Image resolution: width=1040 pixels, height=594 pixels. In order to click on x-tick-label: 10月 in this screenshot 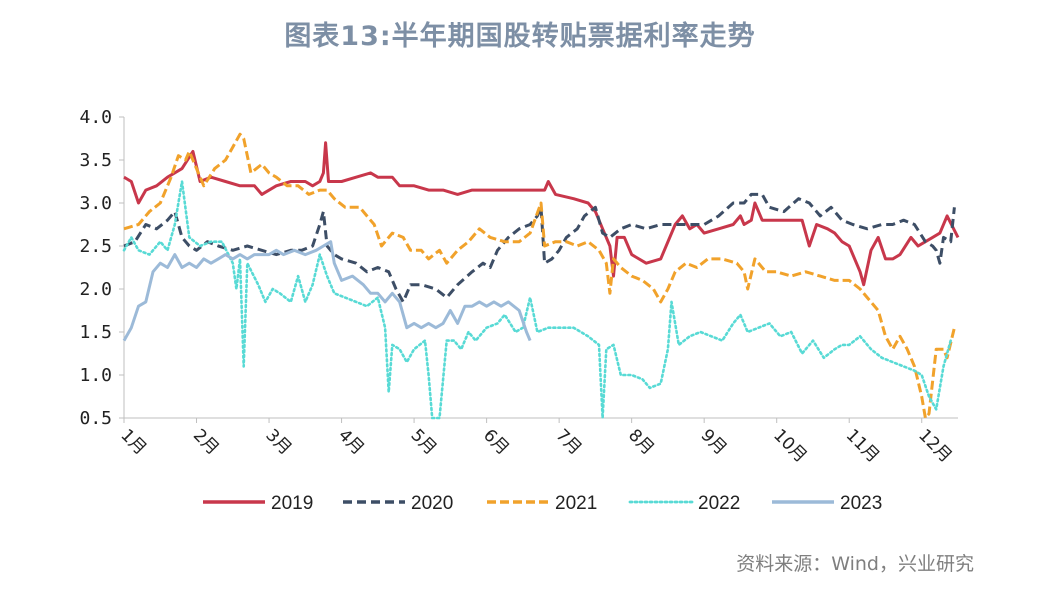, I will do `click(789, 445)`.